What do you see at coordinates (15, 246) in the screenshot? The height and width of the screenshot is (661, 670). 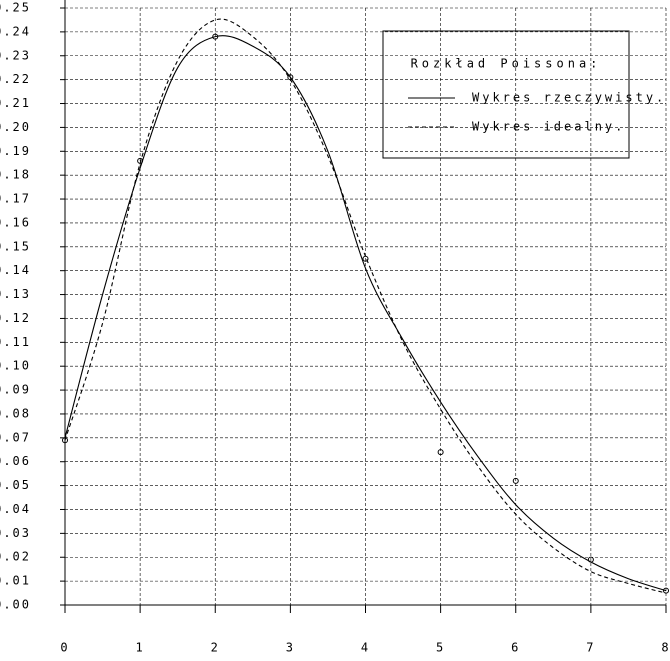 I see `y-tick-label: 0.15` at bounding box center [15, 246].